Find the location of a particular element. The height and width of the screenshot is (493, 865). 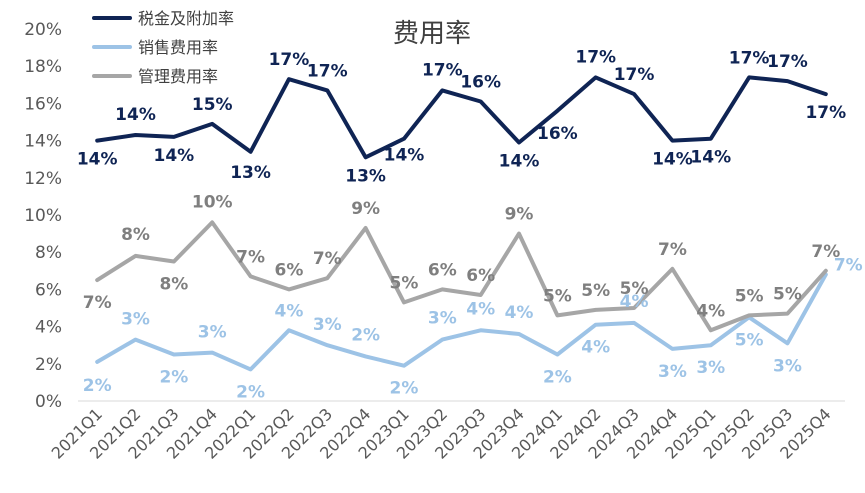

y-tick-label: 16% is located at coordinates (43, 104).